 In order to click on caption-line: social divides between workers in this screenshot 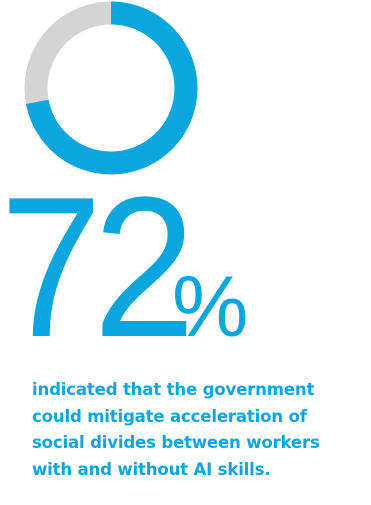, I will do `click(176, 442)`.